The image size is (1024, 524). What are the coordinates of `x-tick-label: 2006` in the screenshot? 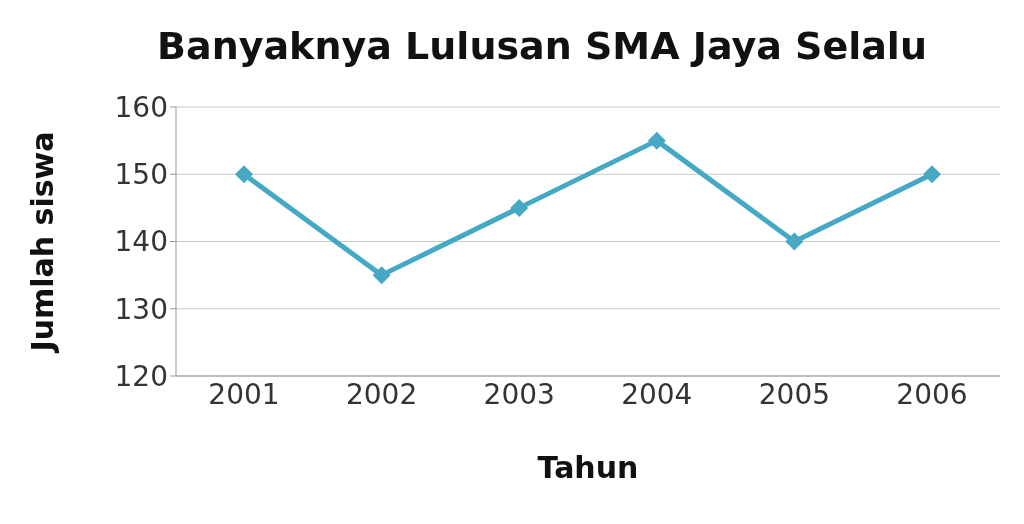 It's located at (932, 394).